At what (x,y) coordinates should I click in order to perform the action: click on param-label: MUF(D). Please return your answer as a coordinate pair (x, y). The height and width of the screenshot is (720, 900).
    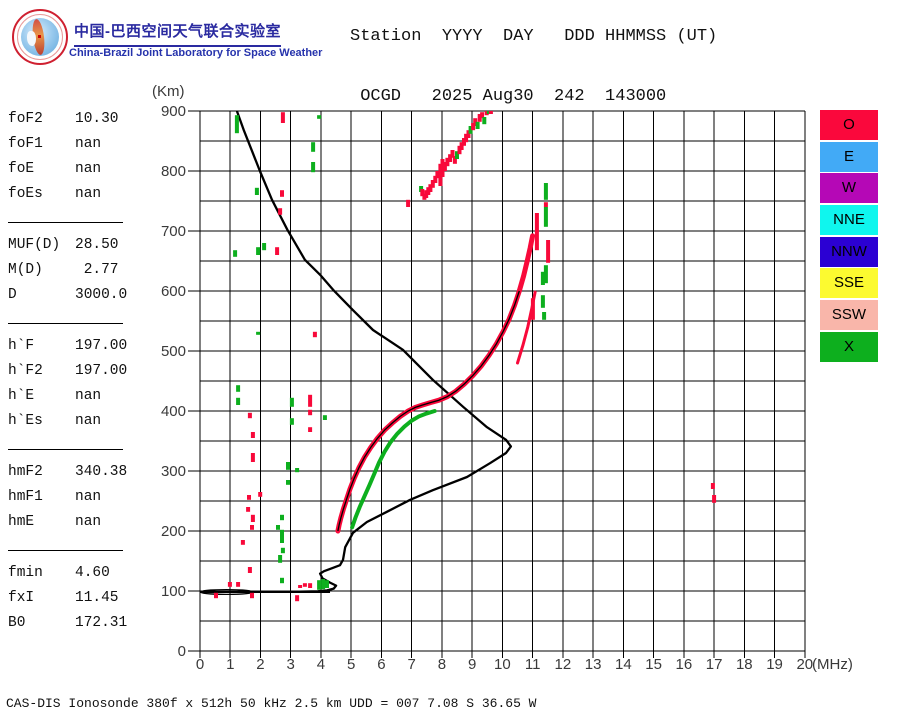
    Looking at the image, I should click on (34, 244).